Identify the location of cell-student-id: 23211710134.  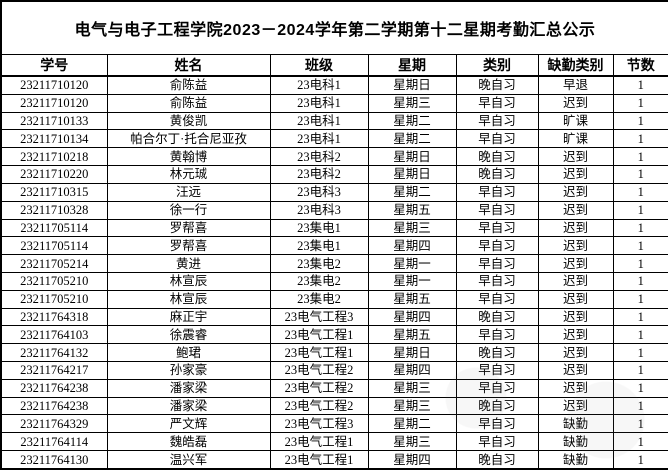
(54, 139).